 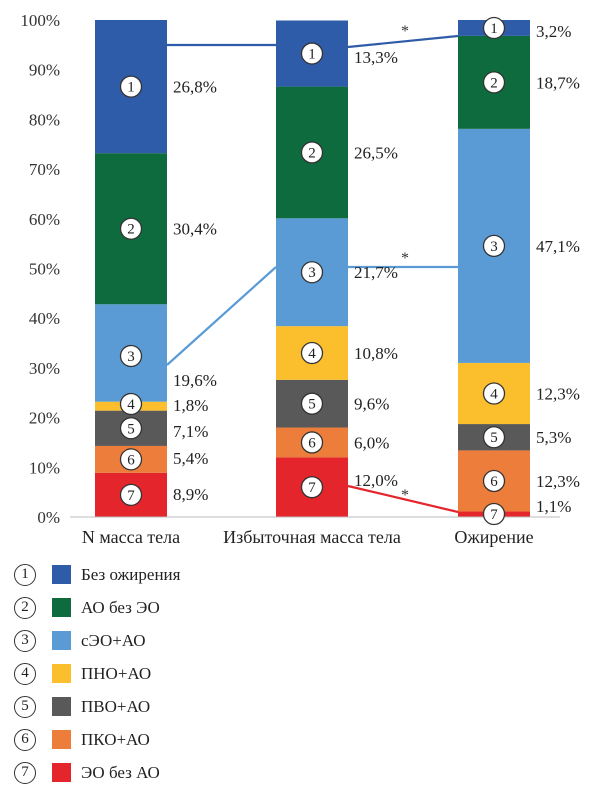 I want to click on legend-number: 2, so click(x=25, y=607).